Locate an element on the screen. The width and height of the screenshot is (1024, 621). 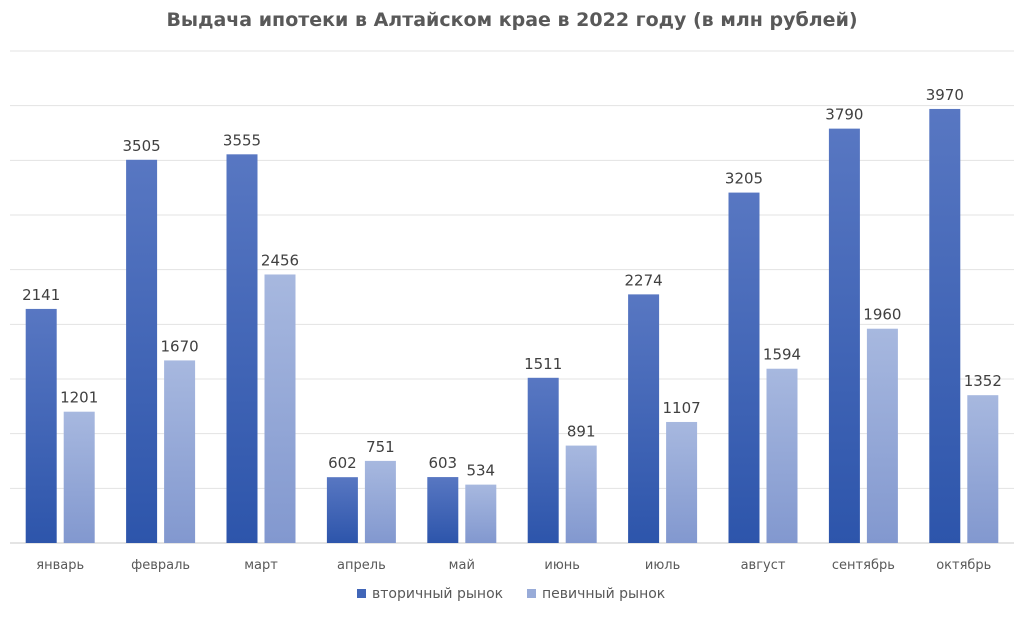
data-label: 603 is located at coordinates (442, 463).